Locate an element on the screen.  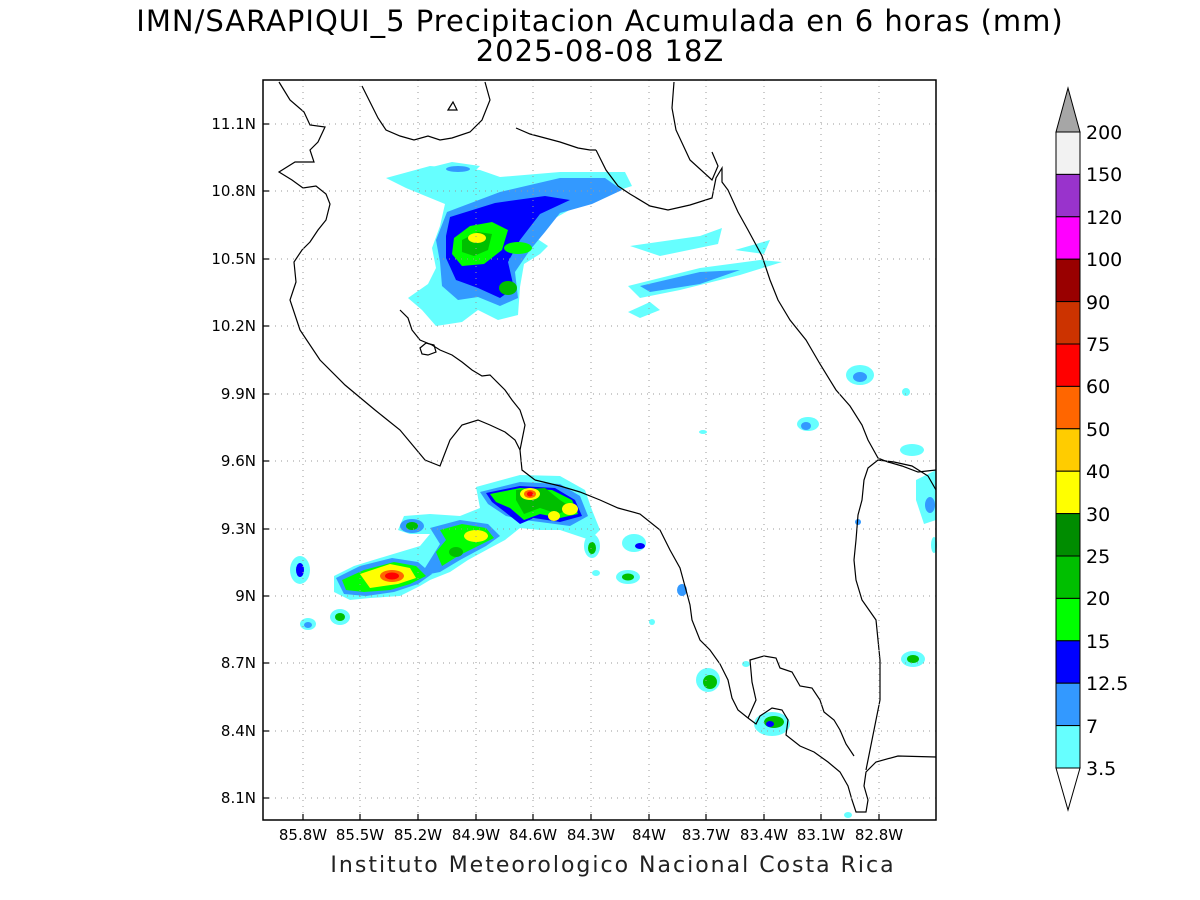
lon-label: 84.6W is located at coordinates (533, 835).